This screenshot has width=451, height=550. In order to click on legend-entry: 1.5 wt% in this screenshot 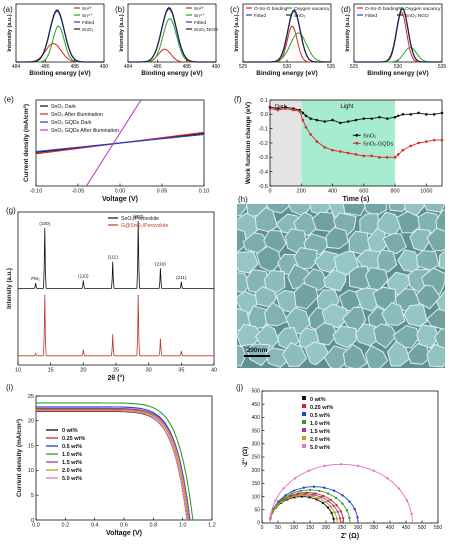, I will do `click(72, 463)`.